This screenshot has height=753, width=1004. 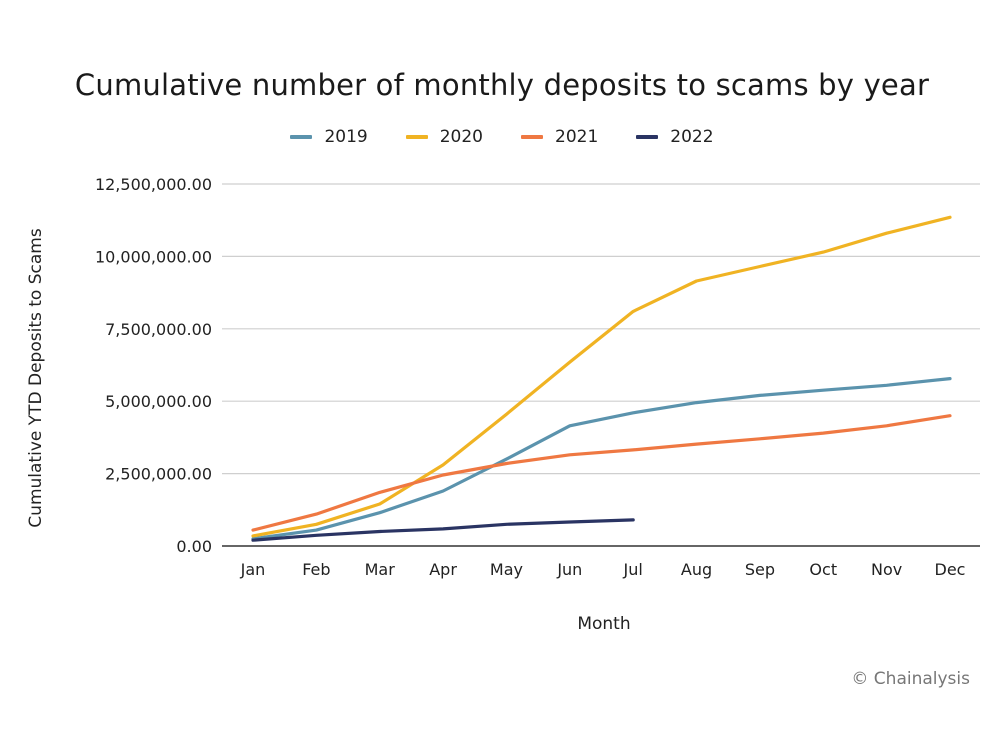 I want to click on legend-label: 2019, so click(x=346, y=137).